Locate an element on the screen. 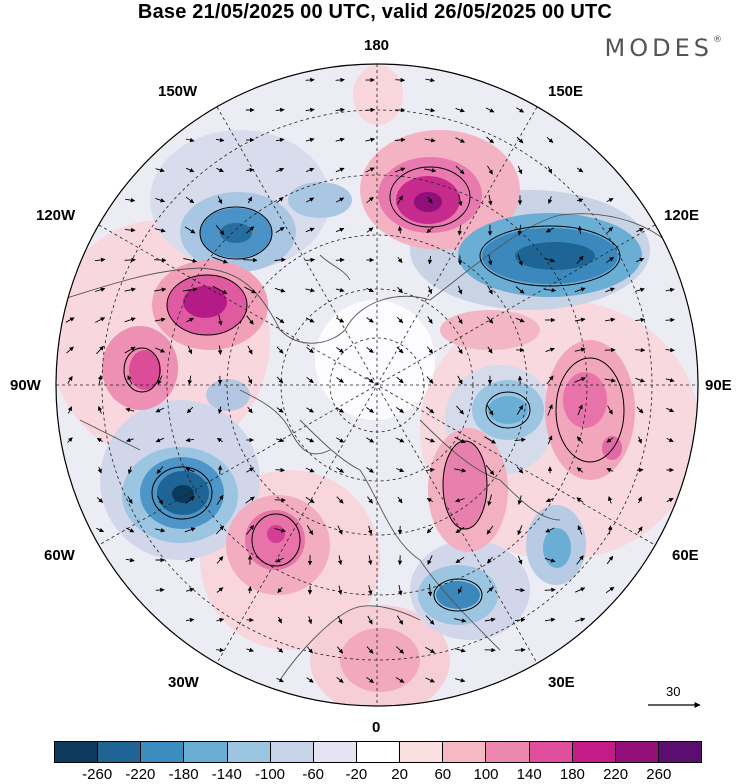 This screenshot has width=750, height=784. brand-mark: ® is located at coordinates (717, 40).